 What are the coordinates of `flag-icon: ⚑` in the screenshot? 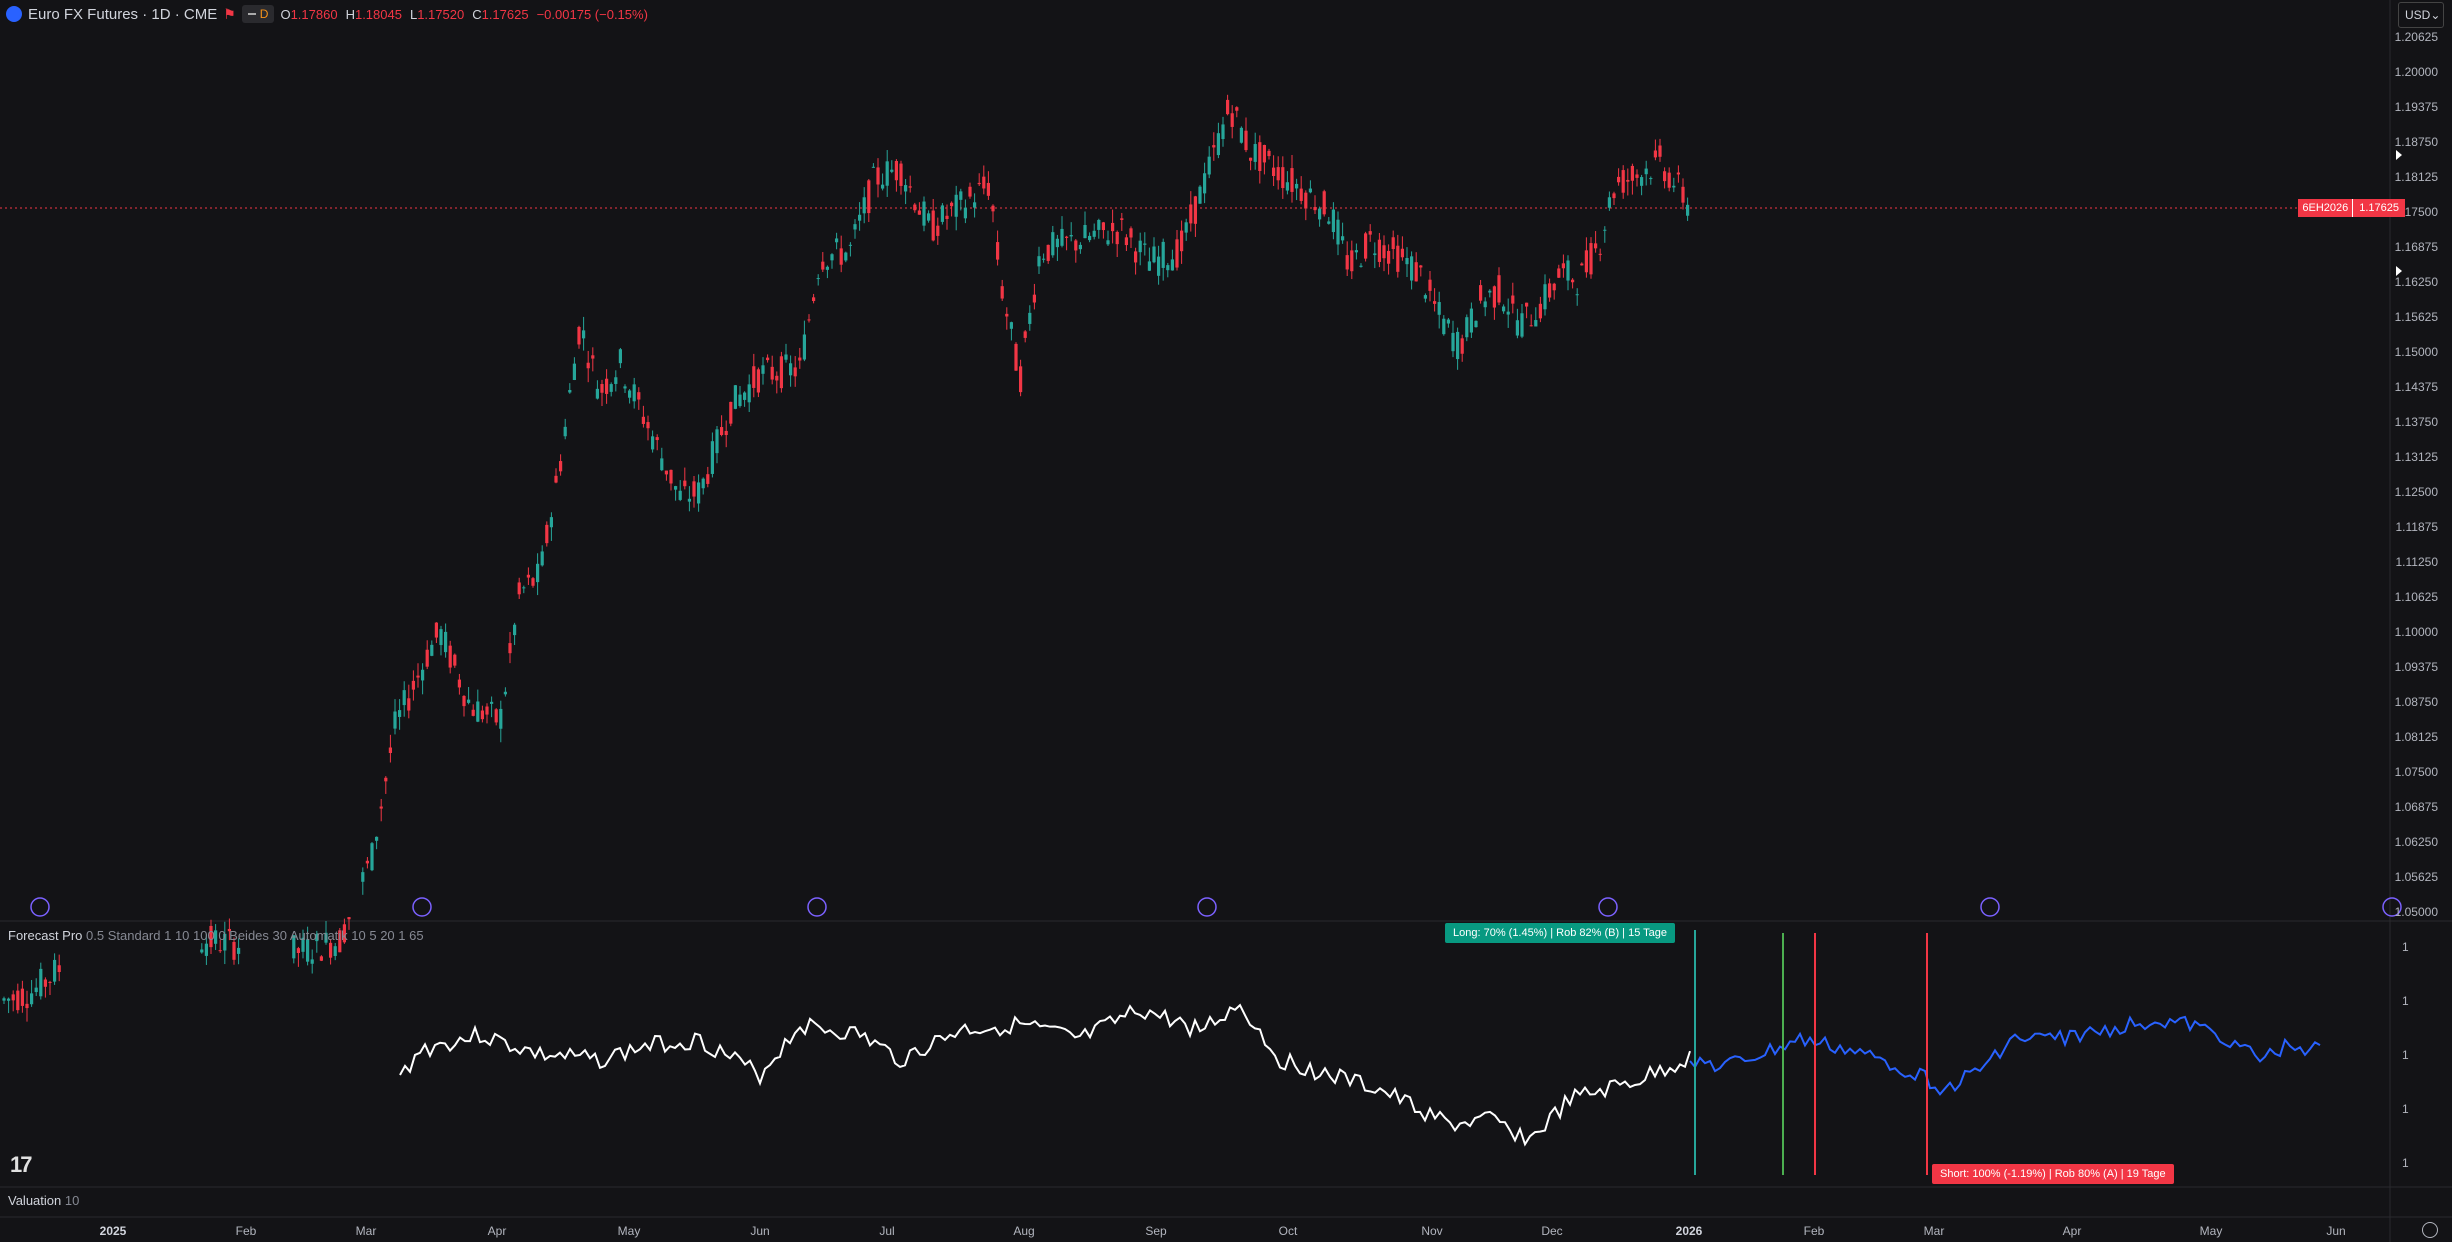 It's located at (229, 13).